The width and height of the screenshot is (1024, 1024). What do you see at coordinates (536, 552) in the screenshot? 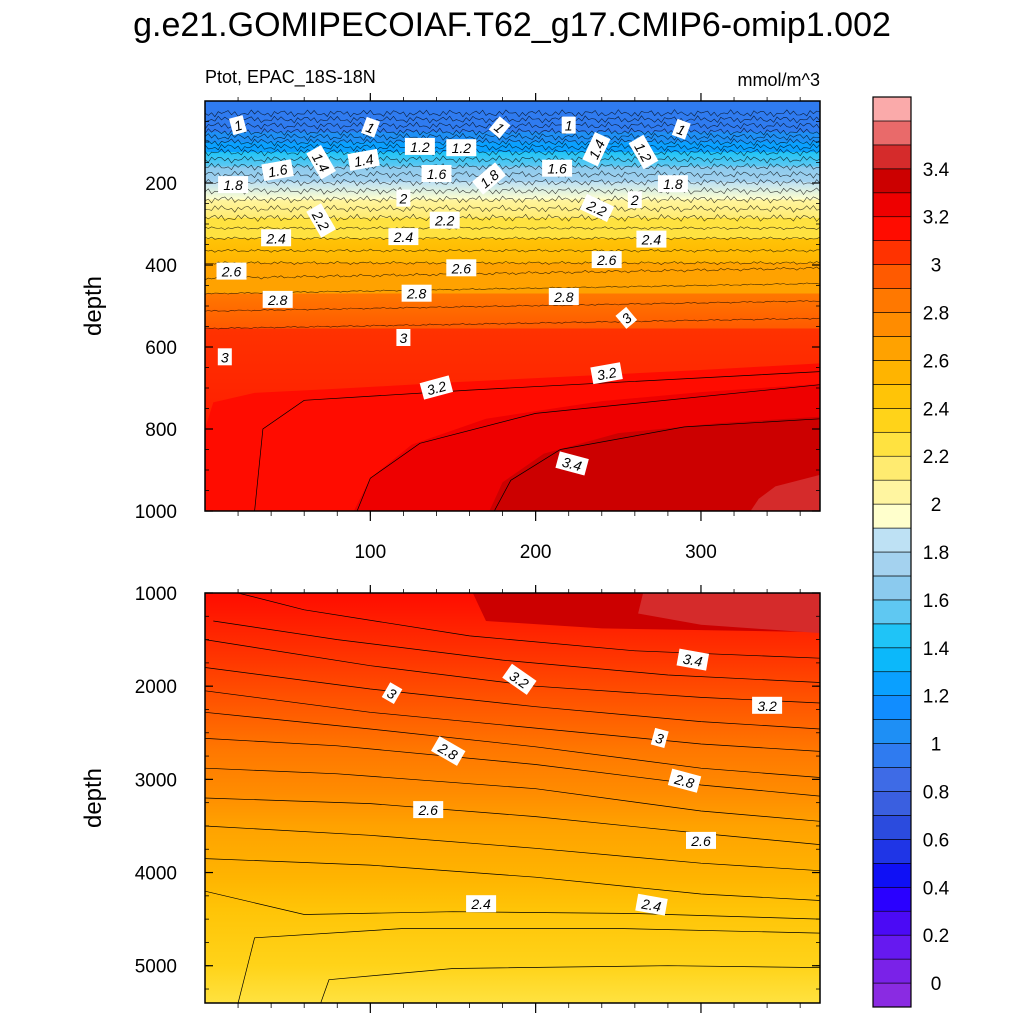
I see `upper-xtick-label: 200` at bounding box center [536, 552].